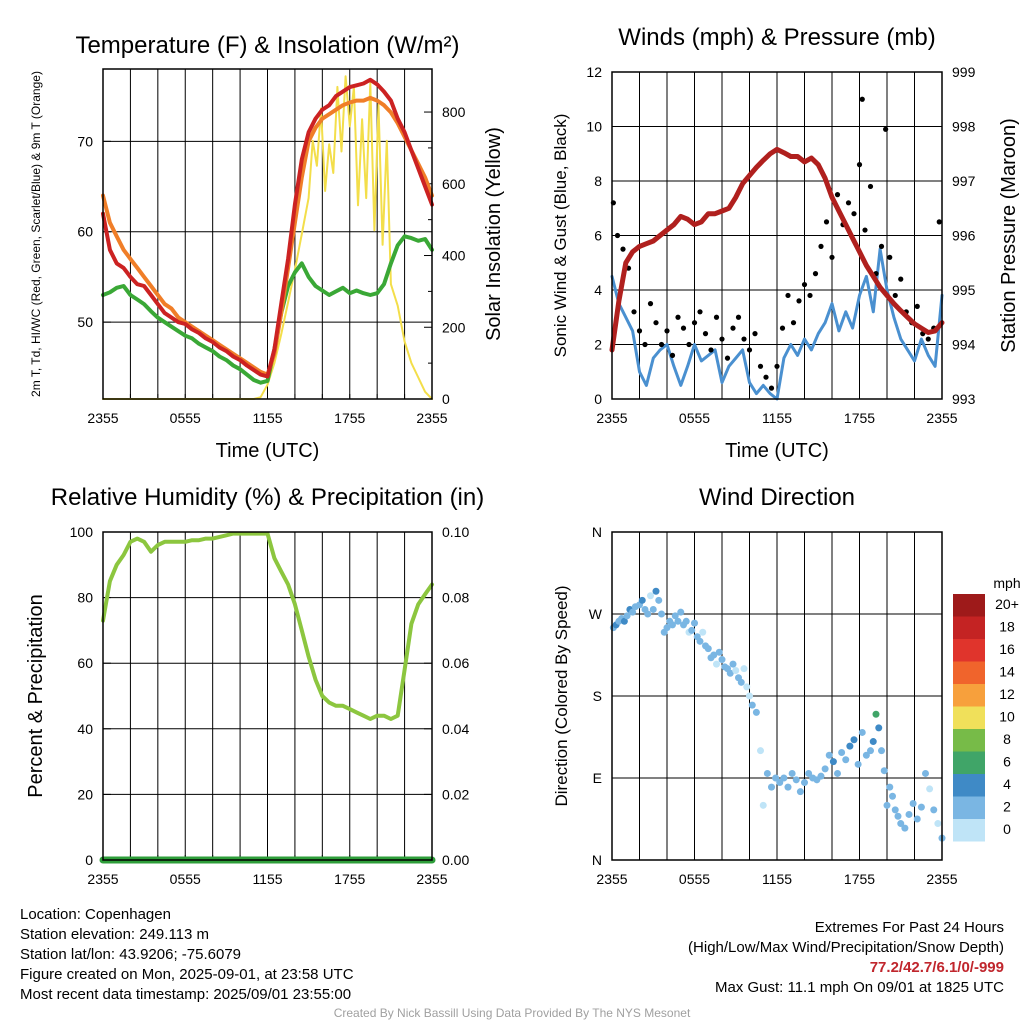 The image size is (1024, 1024). I want to click on y-right-tick-label: 998, so click(964, 127).